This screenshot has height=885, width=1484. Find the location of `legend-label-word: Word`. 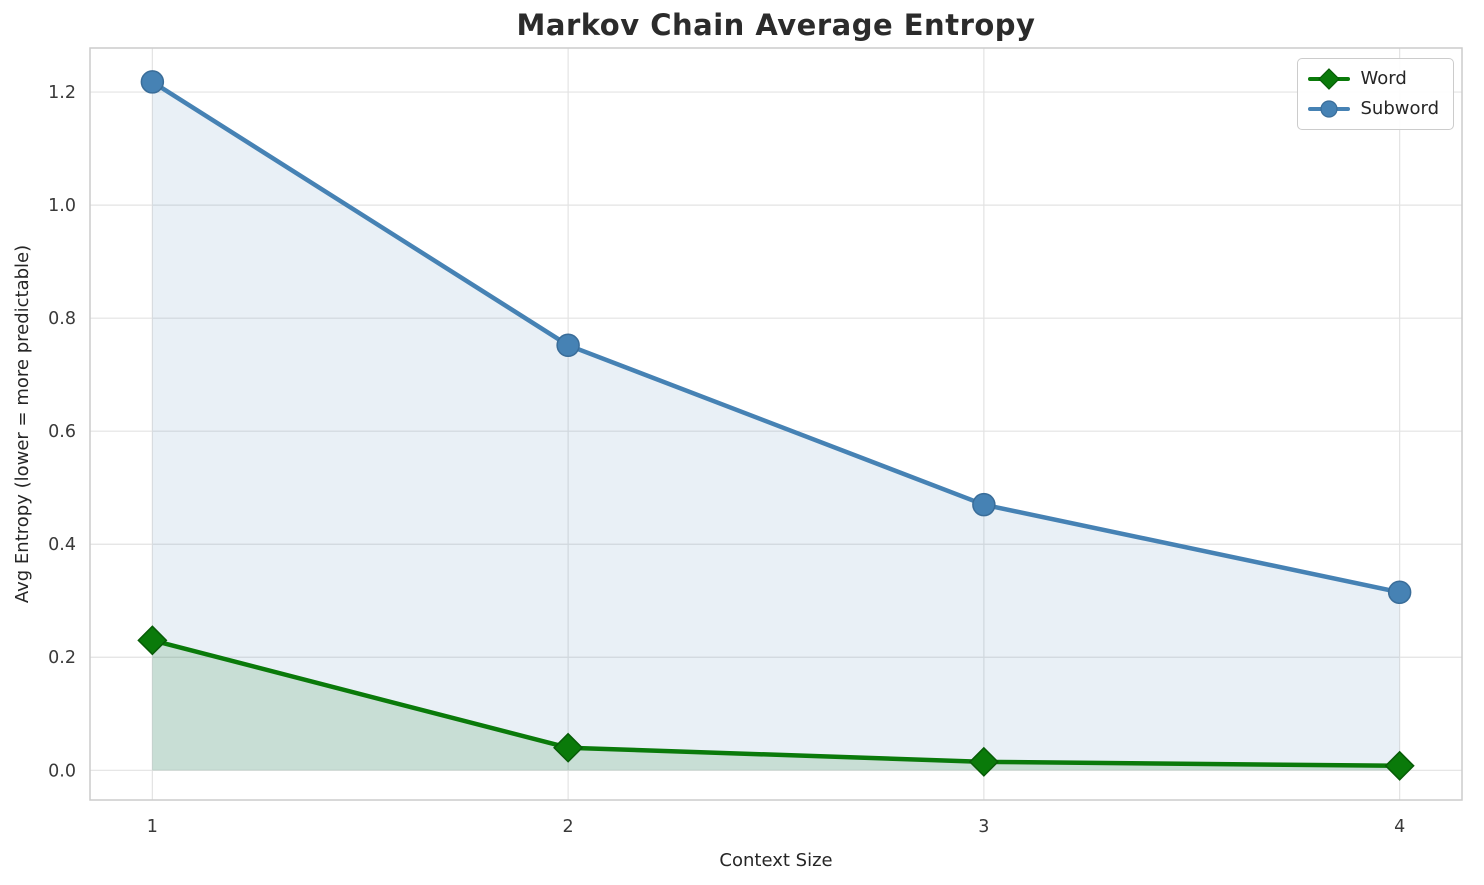

legend-label-word: Word is located at coordinates (1383, 78).